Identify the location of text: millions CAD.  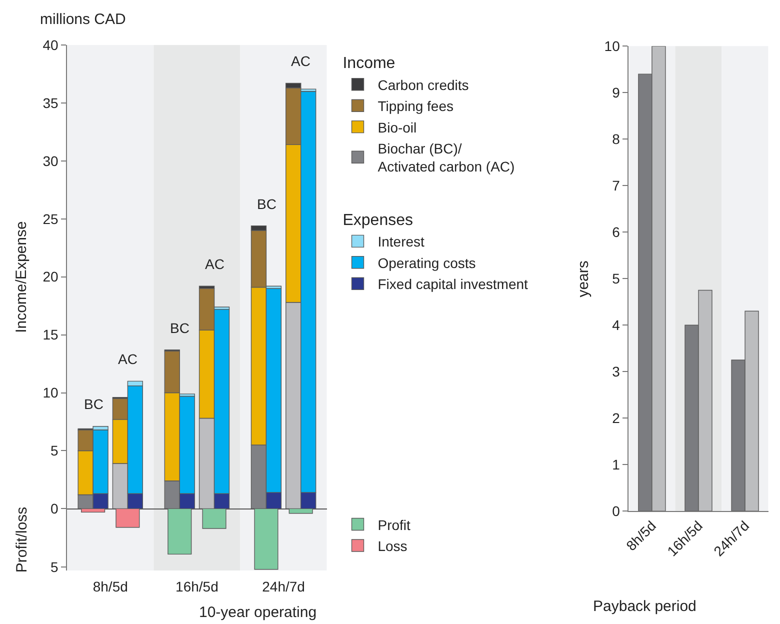
(83, 19).